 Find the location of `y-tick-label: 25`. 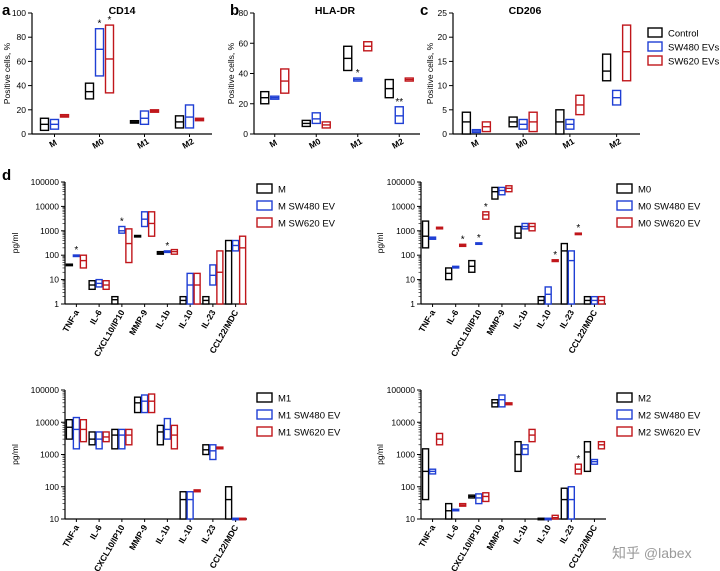

y-tick-label: 25 is located at coordinates (443, 13).